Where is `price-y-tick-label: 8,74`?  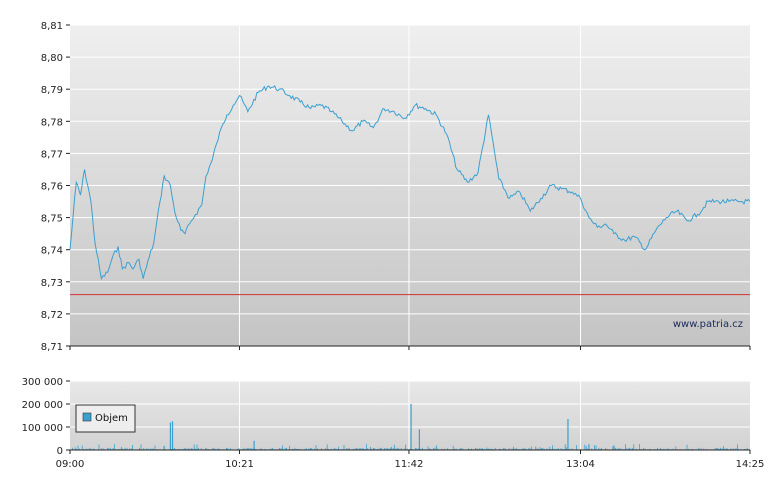
price-y-tick-label: 8,74 is located at coordinates (52, 251).